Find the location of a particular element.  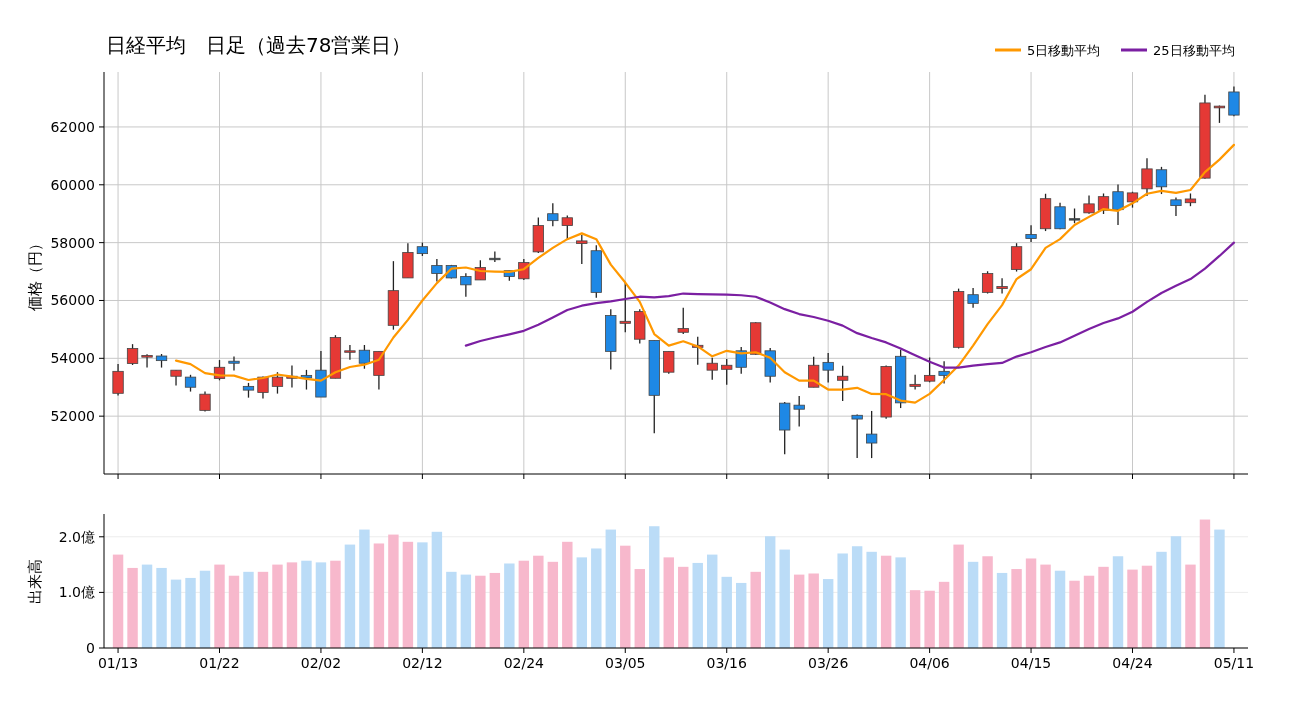

x-tick-label: 02/02 is located at coordinates (321, 663).